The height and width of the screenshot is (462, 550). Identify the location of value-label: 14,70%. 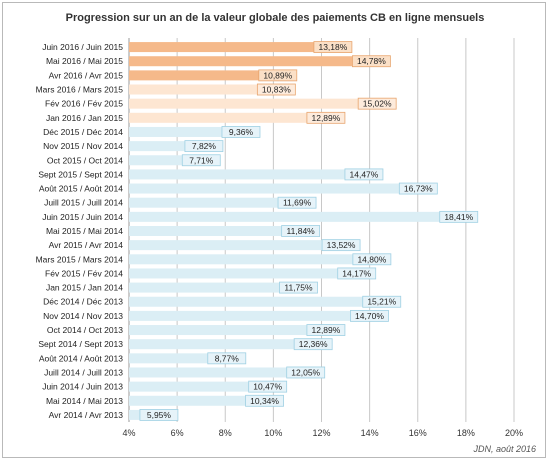
(369, 316).